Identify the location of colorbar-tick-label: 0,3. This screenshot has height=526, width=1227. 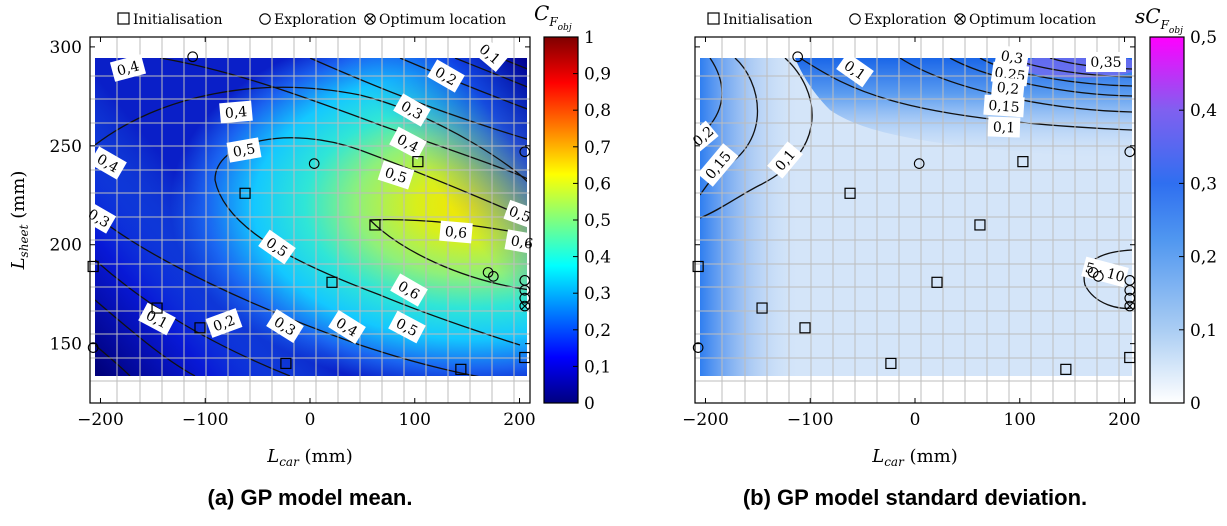
(1203, 184).